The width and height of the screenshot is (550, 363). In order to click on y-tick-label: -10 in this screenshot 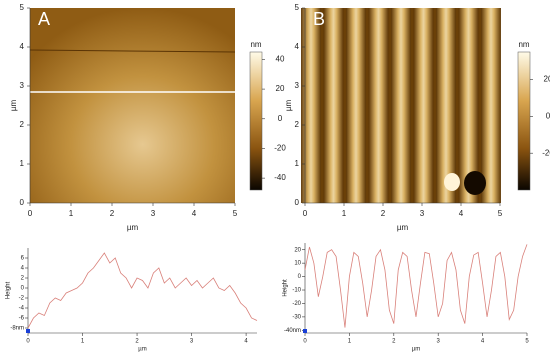, I will do `click(296, 291)`.